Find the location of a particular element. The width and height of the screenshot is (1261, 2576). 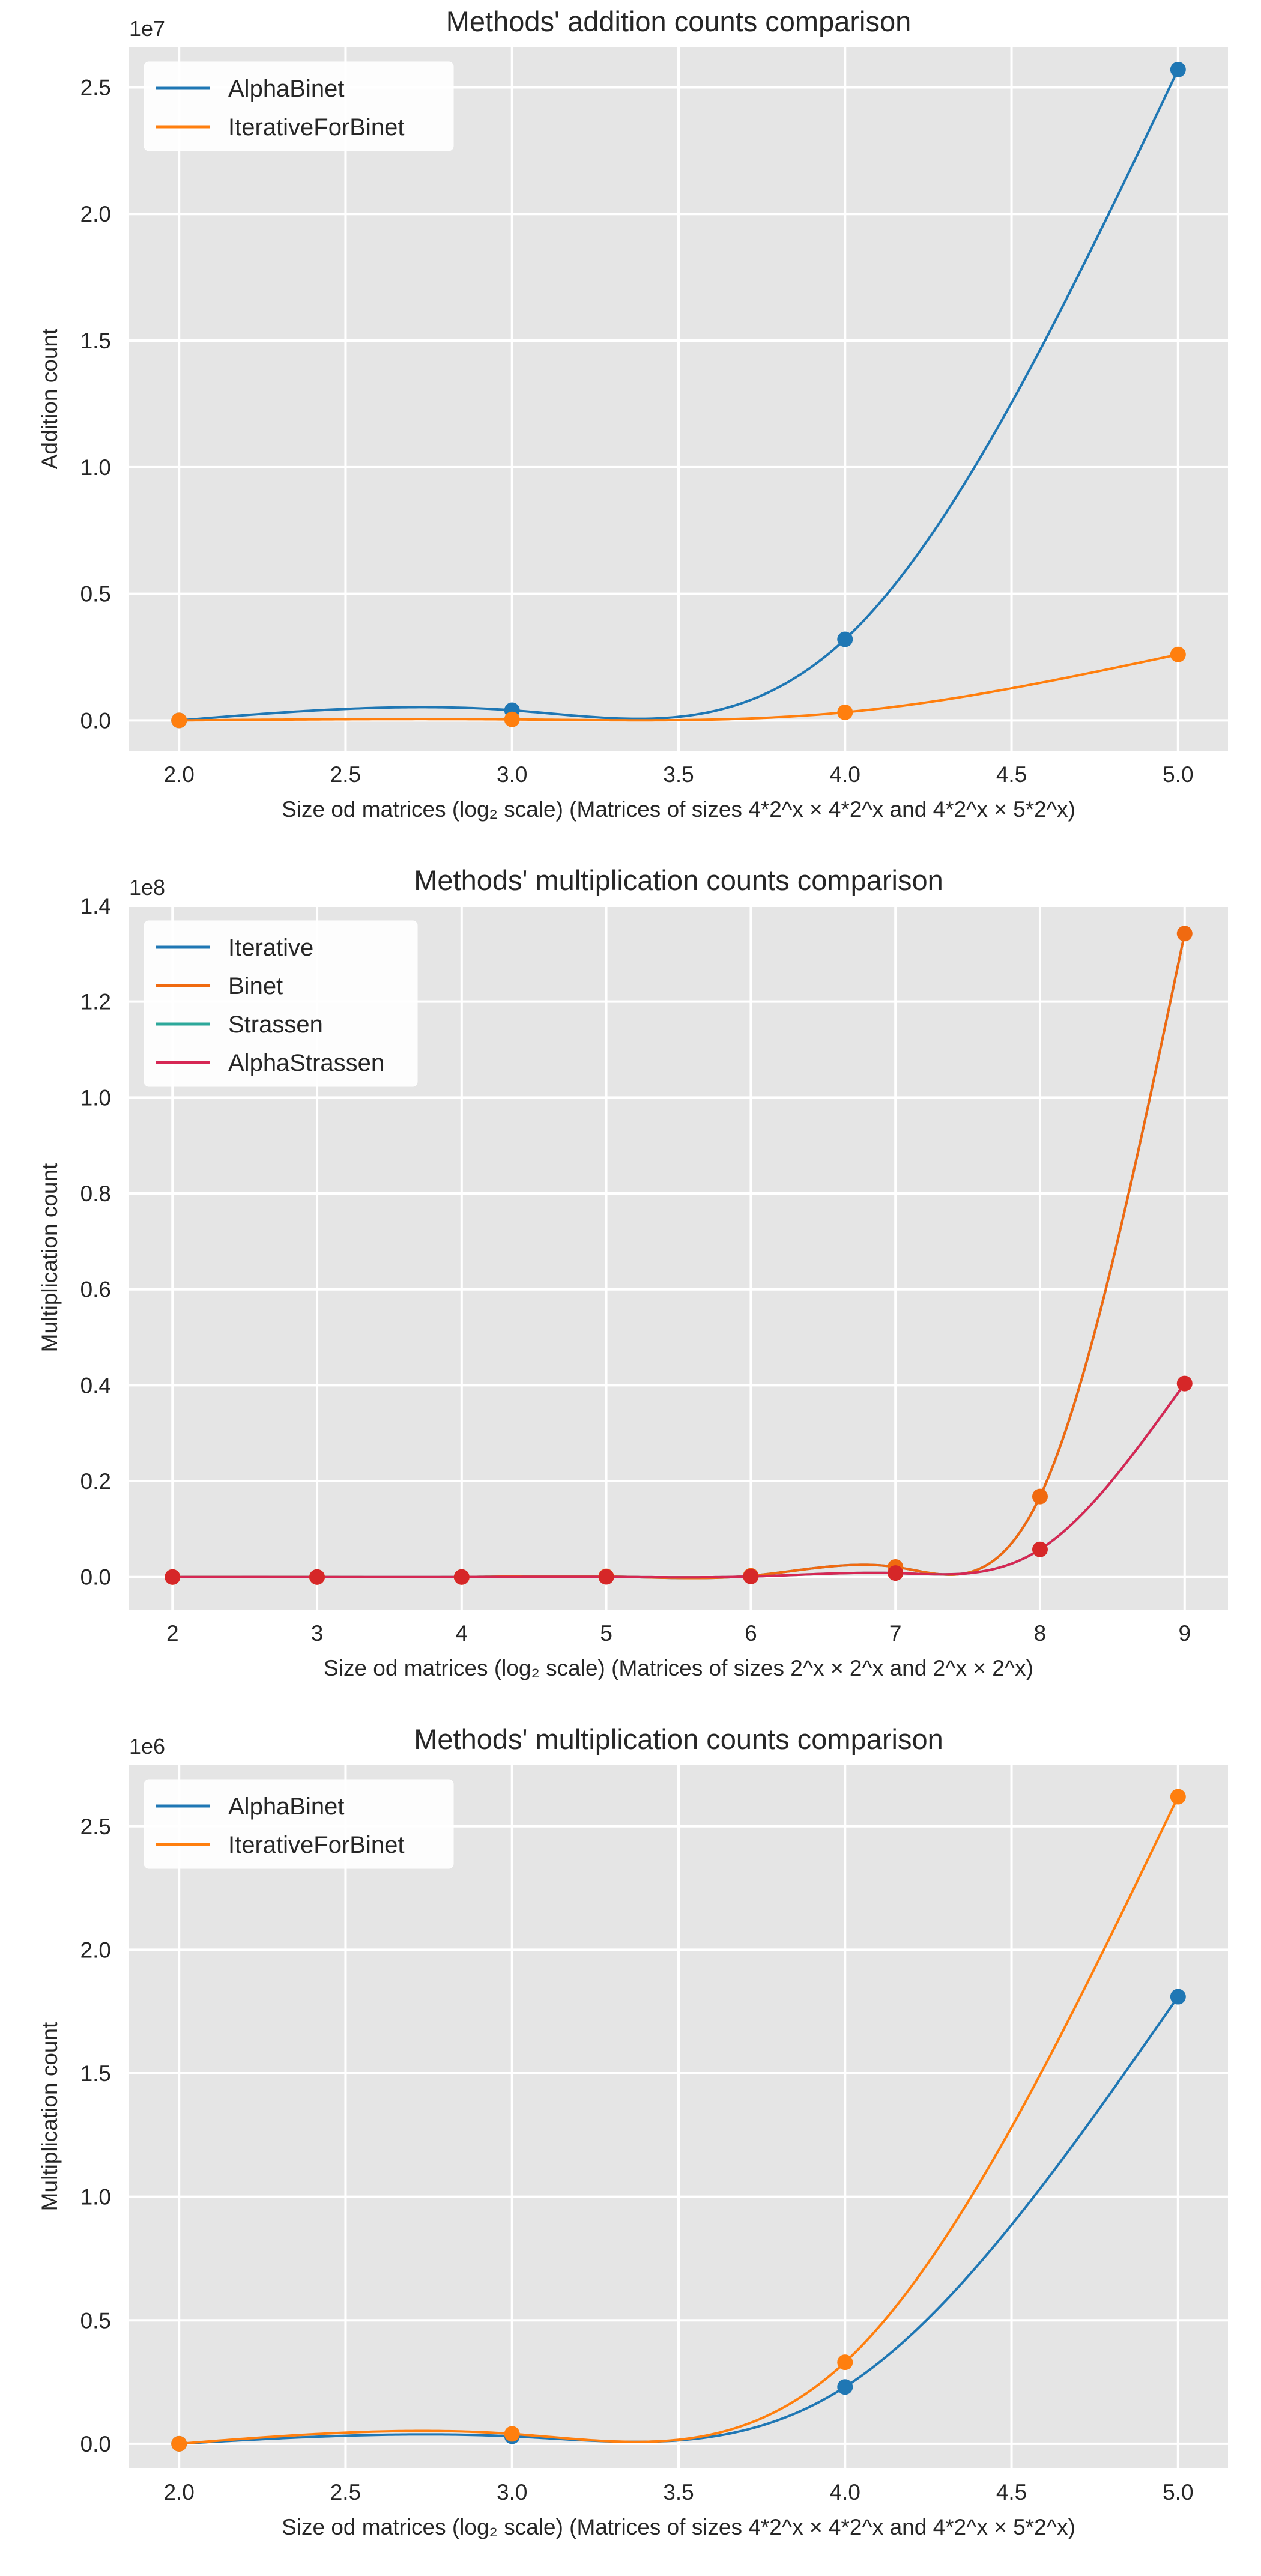

chart2-legend-label-0: AlphaBinet is located at coordinates (286, 1806).